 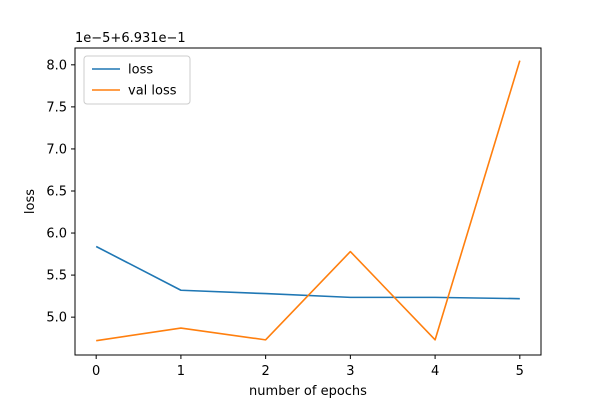 I want to click on x-axis-ticks: 0 1 2 3 4 5, so click(x=308, y=367).